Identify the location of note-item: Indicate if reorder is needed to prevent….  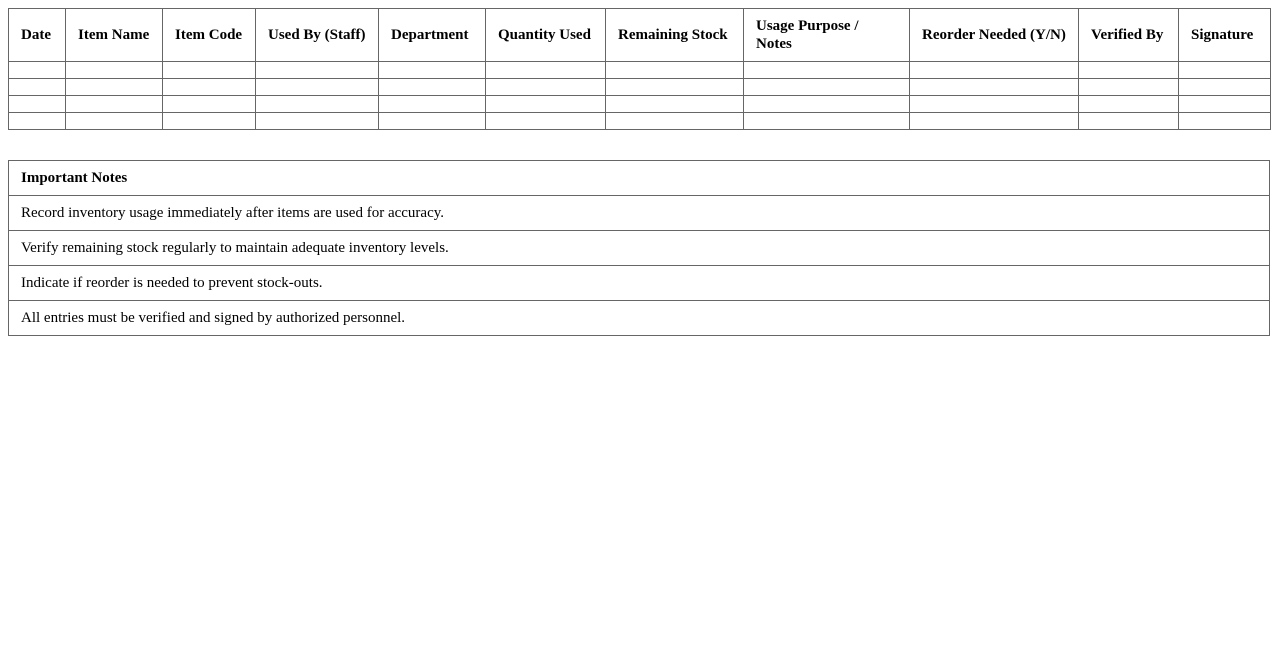
(639, 283).